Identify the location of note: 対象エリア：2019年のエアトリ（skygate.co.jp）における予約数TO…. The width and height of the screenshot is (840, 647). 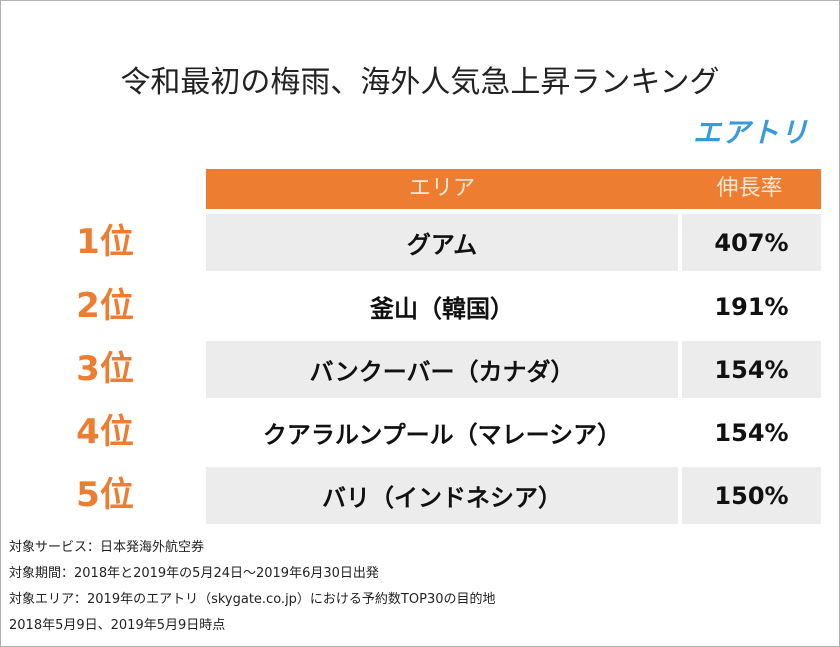
(252, 599).